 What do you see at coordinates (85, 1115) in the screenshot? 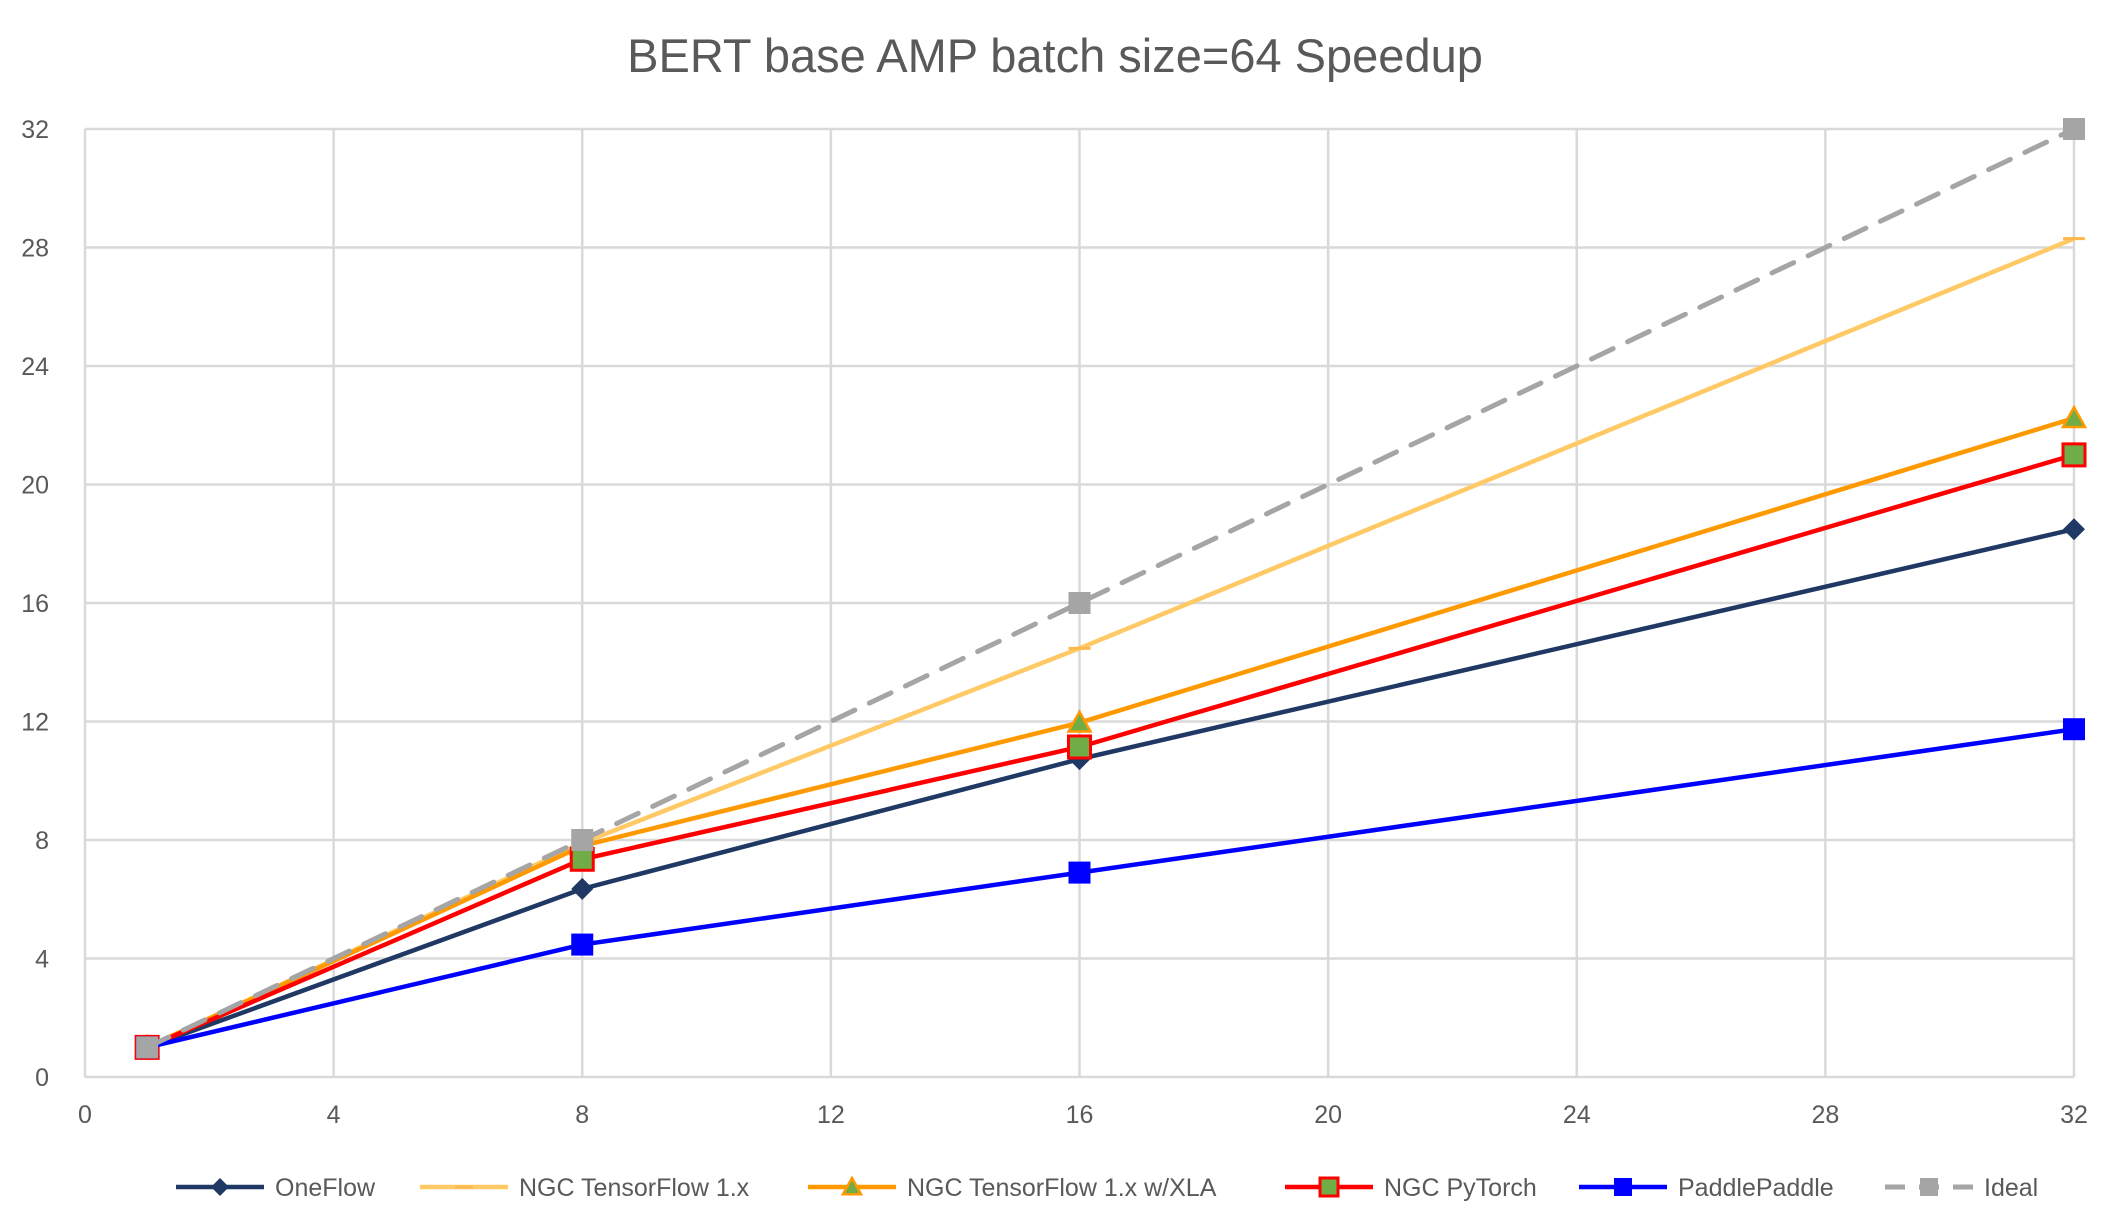
I see `x-tick-label: 0` at bounding box center [85, 1115].